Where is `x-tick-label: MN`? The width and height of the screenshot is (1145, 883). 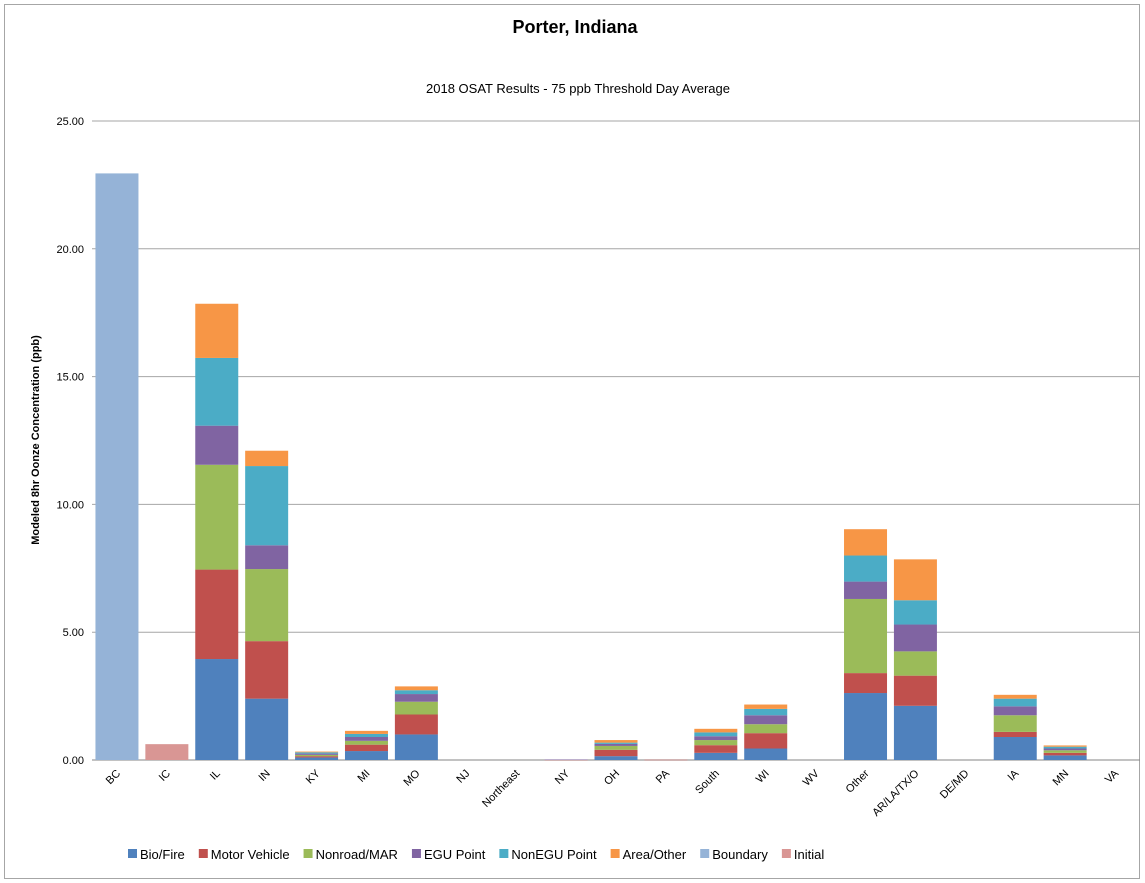 x-tick-label: MN is located at coordinates (1061, 778).